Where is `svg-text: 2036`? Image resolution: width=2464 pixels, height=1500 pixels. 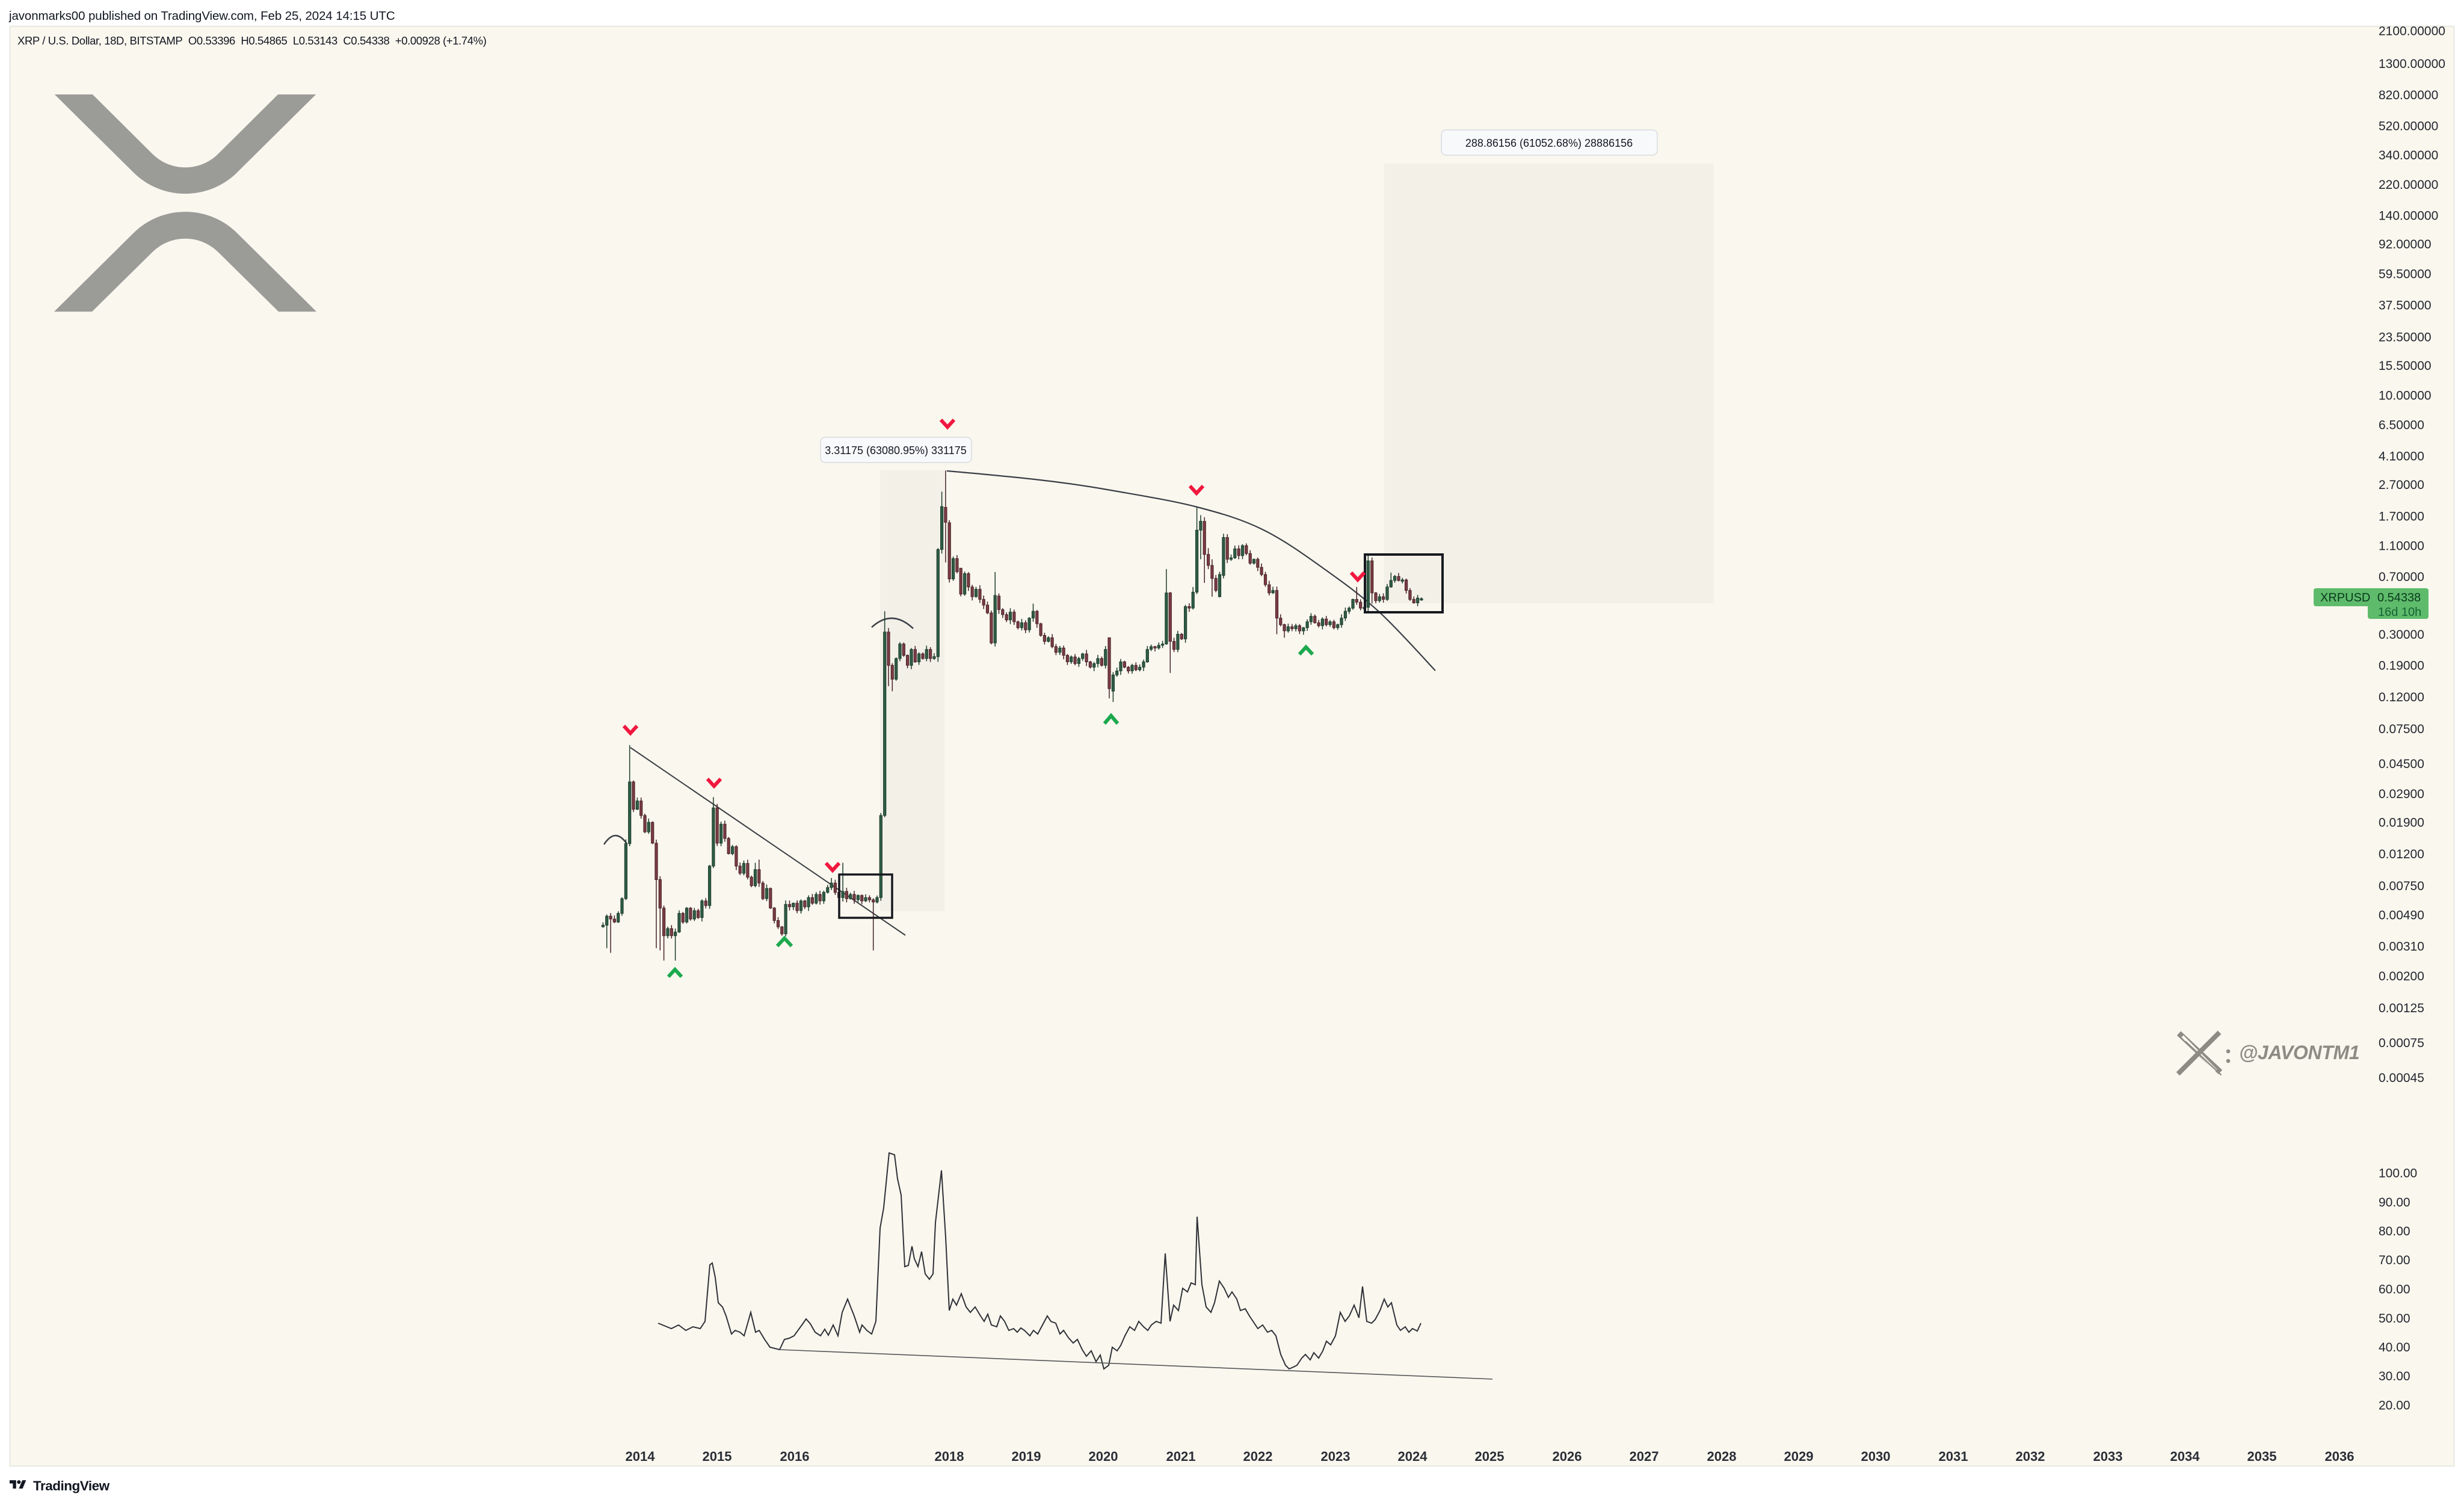
svg-text: 2036 is located at coordinates (2340, 1456).